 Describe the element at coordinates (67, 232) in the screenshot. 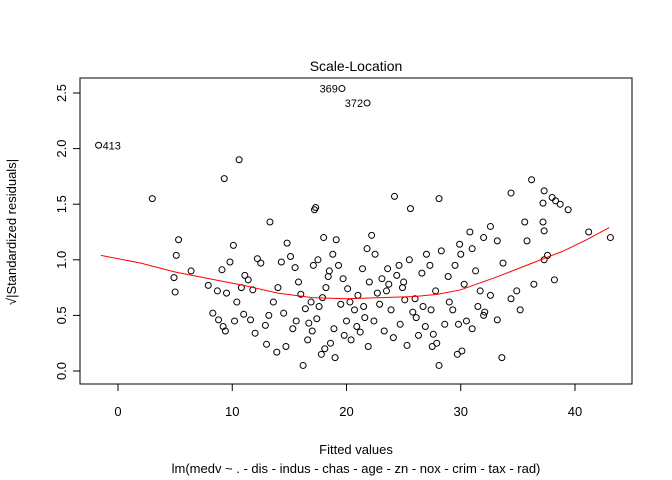

I see `y-axis: 0.0 0.5 1.0 1.5 2.0 2.5` at that location.